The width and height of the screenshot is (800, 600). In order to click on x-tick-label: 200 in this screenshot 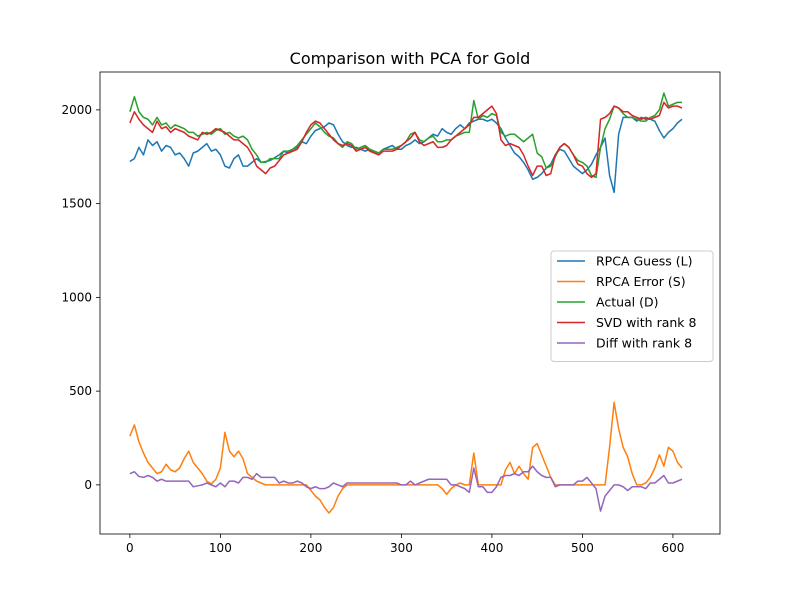, I will do `click(310, 548)`.